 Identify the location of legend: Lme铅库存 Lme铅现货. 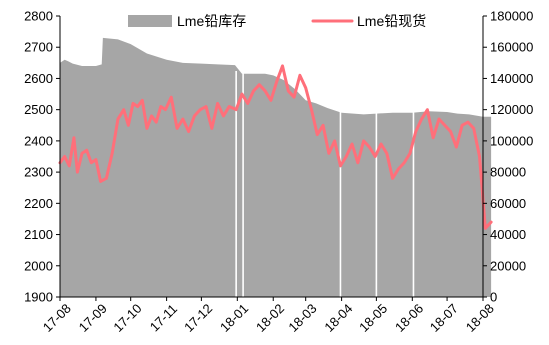
(277, 21).